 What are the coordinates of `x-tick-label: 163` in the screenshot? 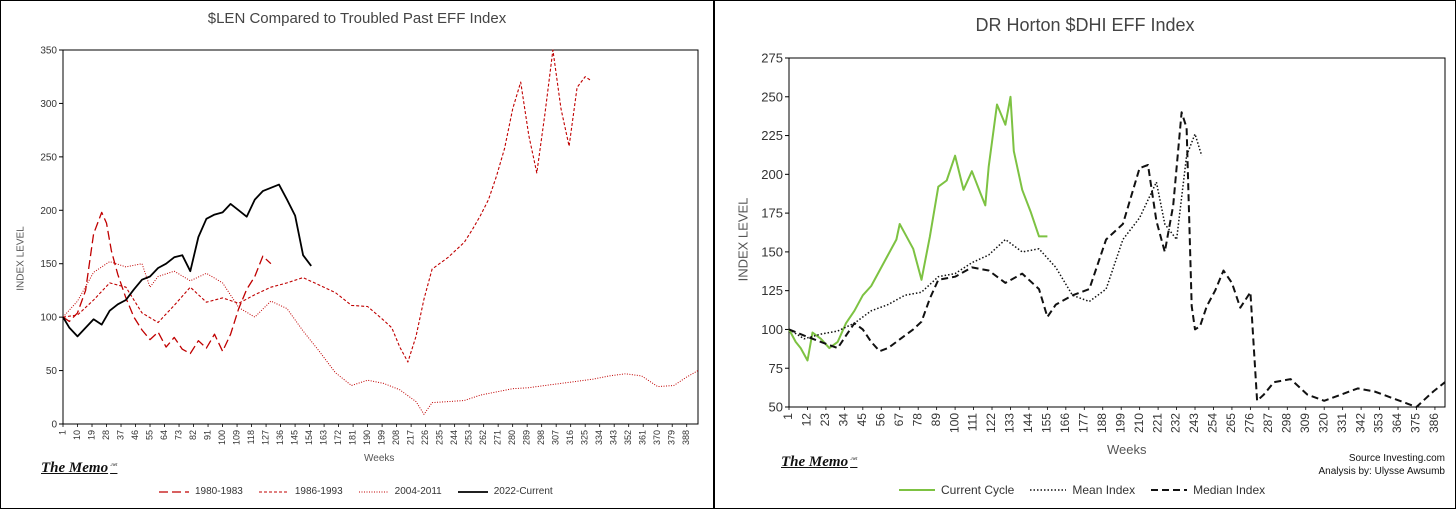 It's located at (323, 437).